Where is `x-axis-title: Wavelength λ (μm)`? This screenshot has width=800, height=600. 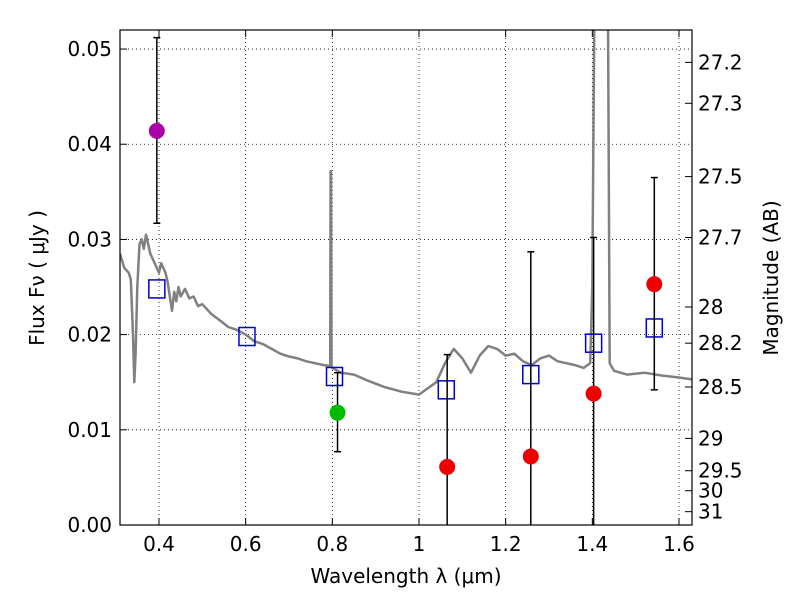
x-axis-title: Wavelength λ (μm) is located at coordinates (405, 576).